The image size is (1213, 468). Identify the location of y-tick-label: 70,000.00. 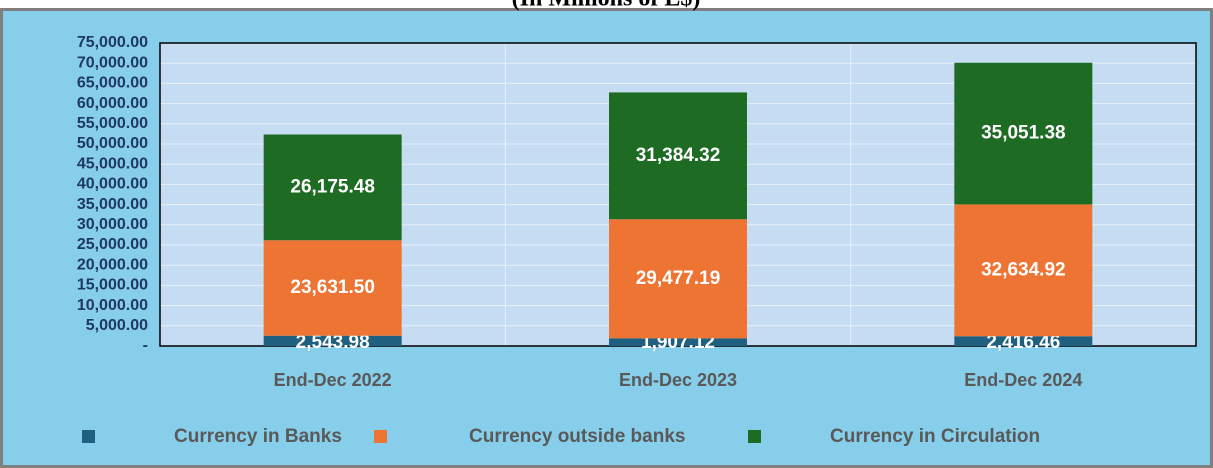
(112, 62).